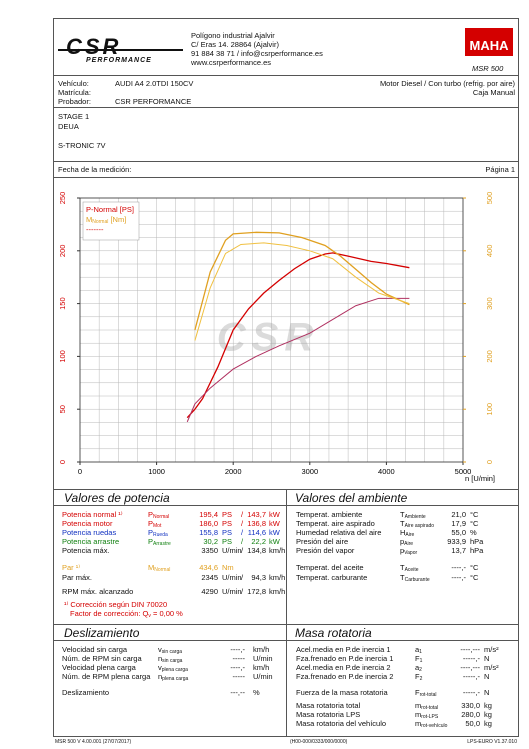  What do you see at coordinates (74, 116) in the screenshot?
I see `note: STAGE 1` at bounding box center [74, 116].